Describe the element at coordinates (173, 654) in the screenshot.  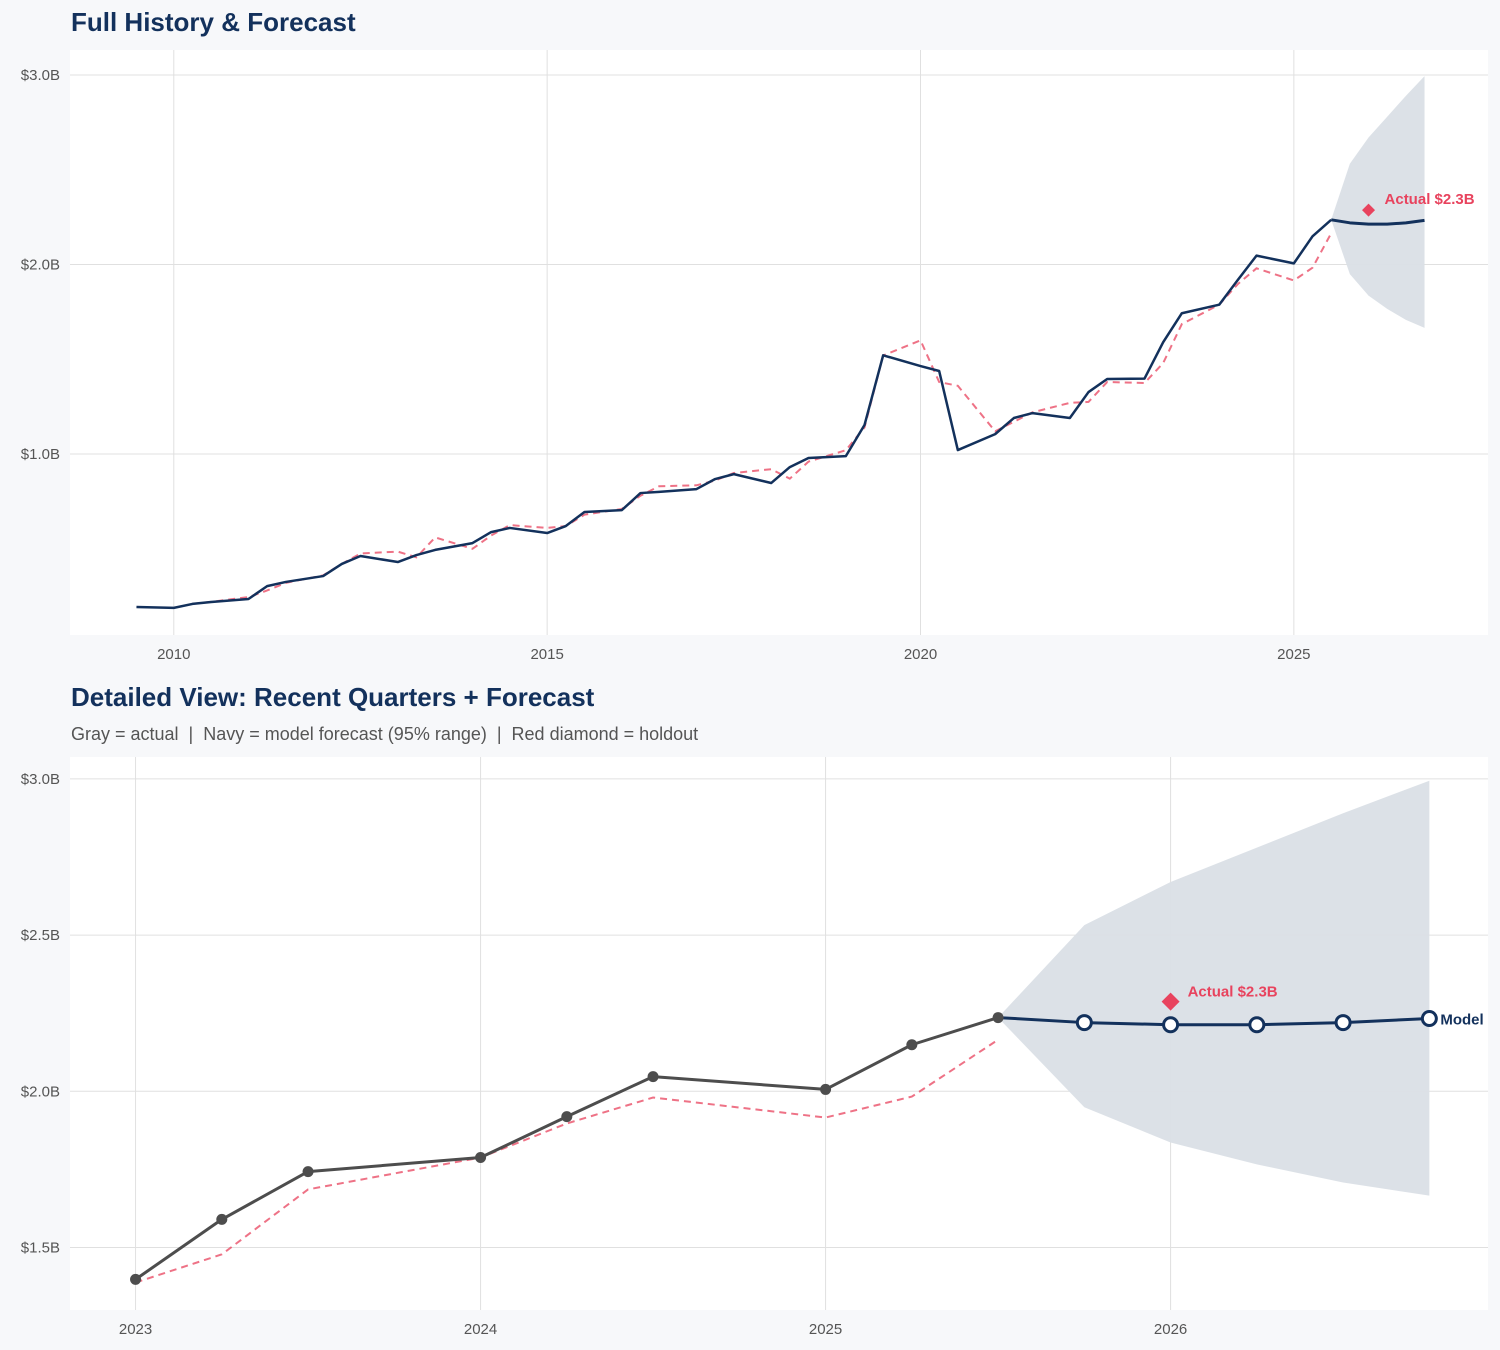
I see `x-tick-label: 2010` at that location.